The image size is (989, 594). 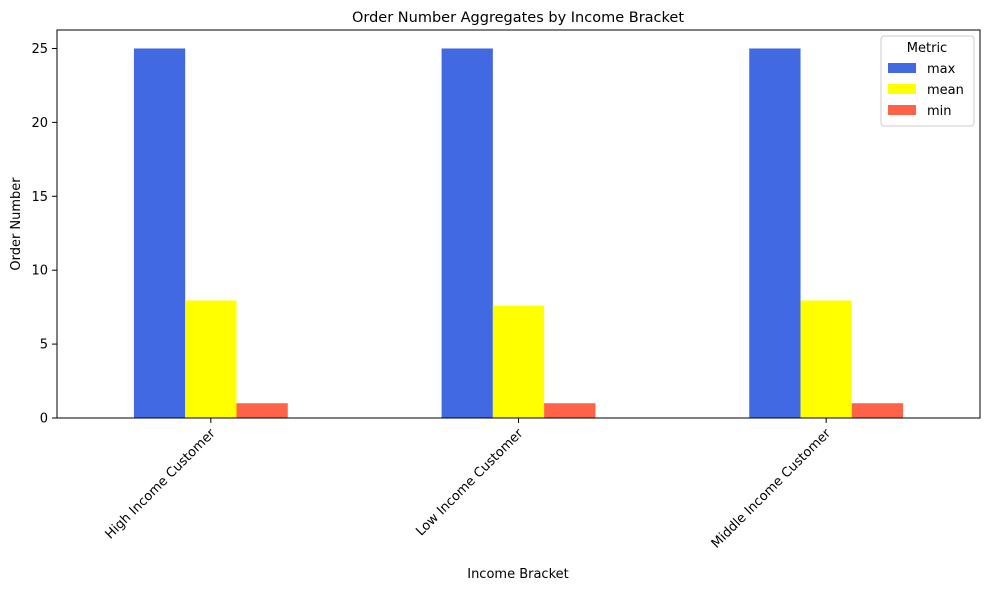 What do you see at coordinates (772, 489) in the screenshot?
I see `x-tick-label: Middle Income Customer` at bounding box center [772, 489].